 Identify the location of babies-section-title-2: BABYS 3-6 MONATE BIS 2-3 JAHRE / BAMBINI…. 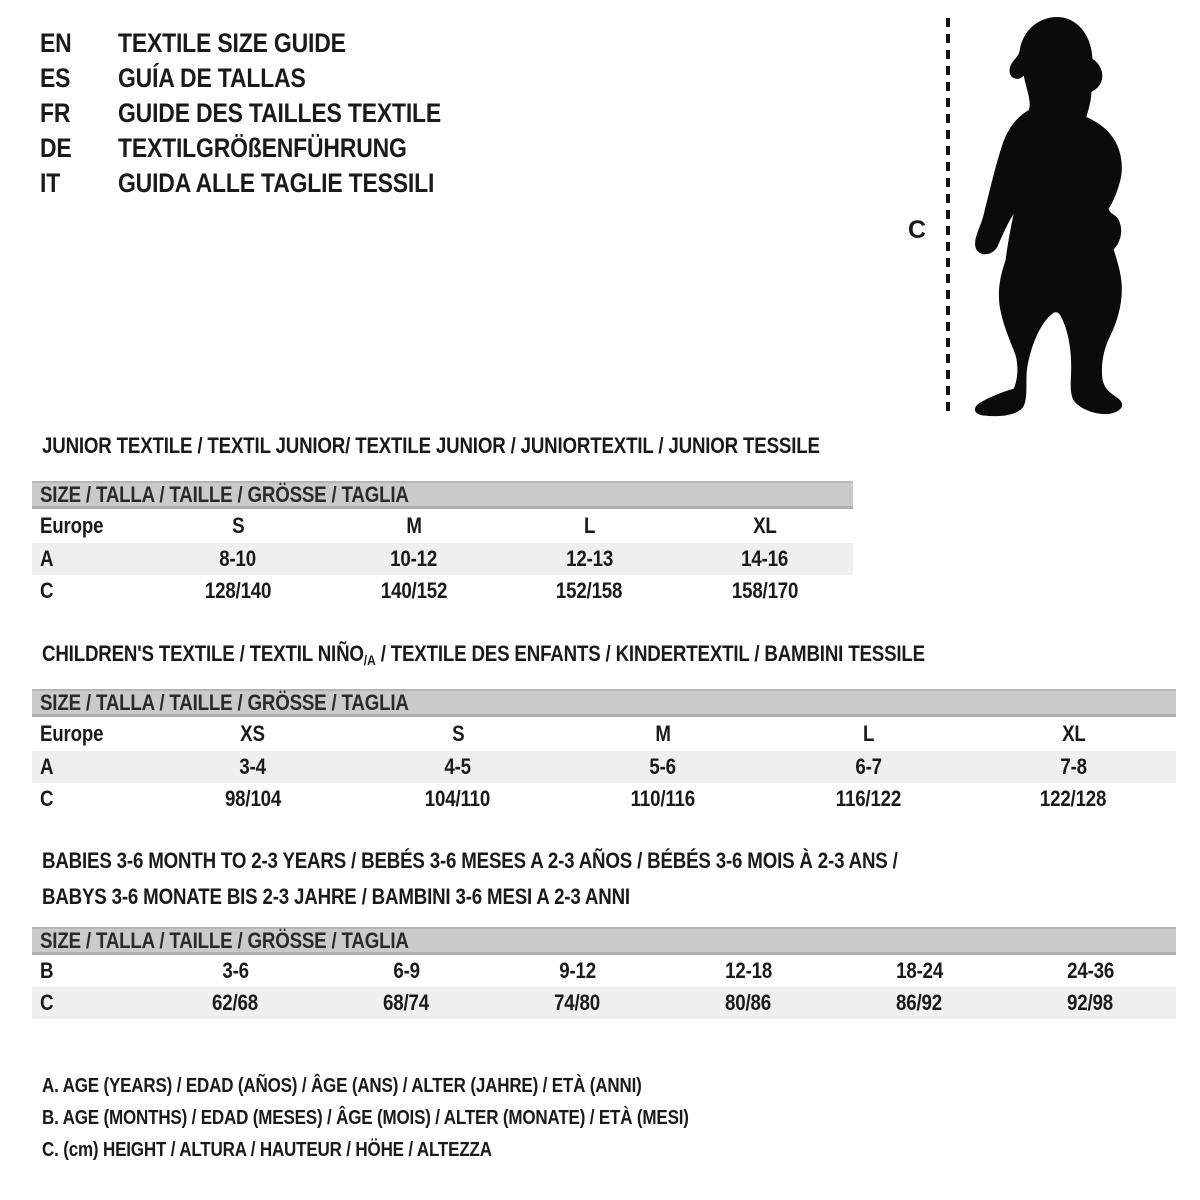
(388, 897).